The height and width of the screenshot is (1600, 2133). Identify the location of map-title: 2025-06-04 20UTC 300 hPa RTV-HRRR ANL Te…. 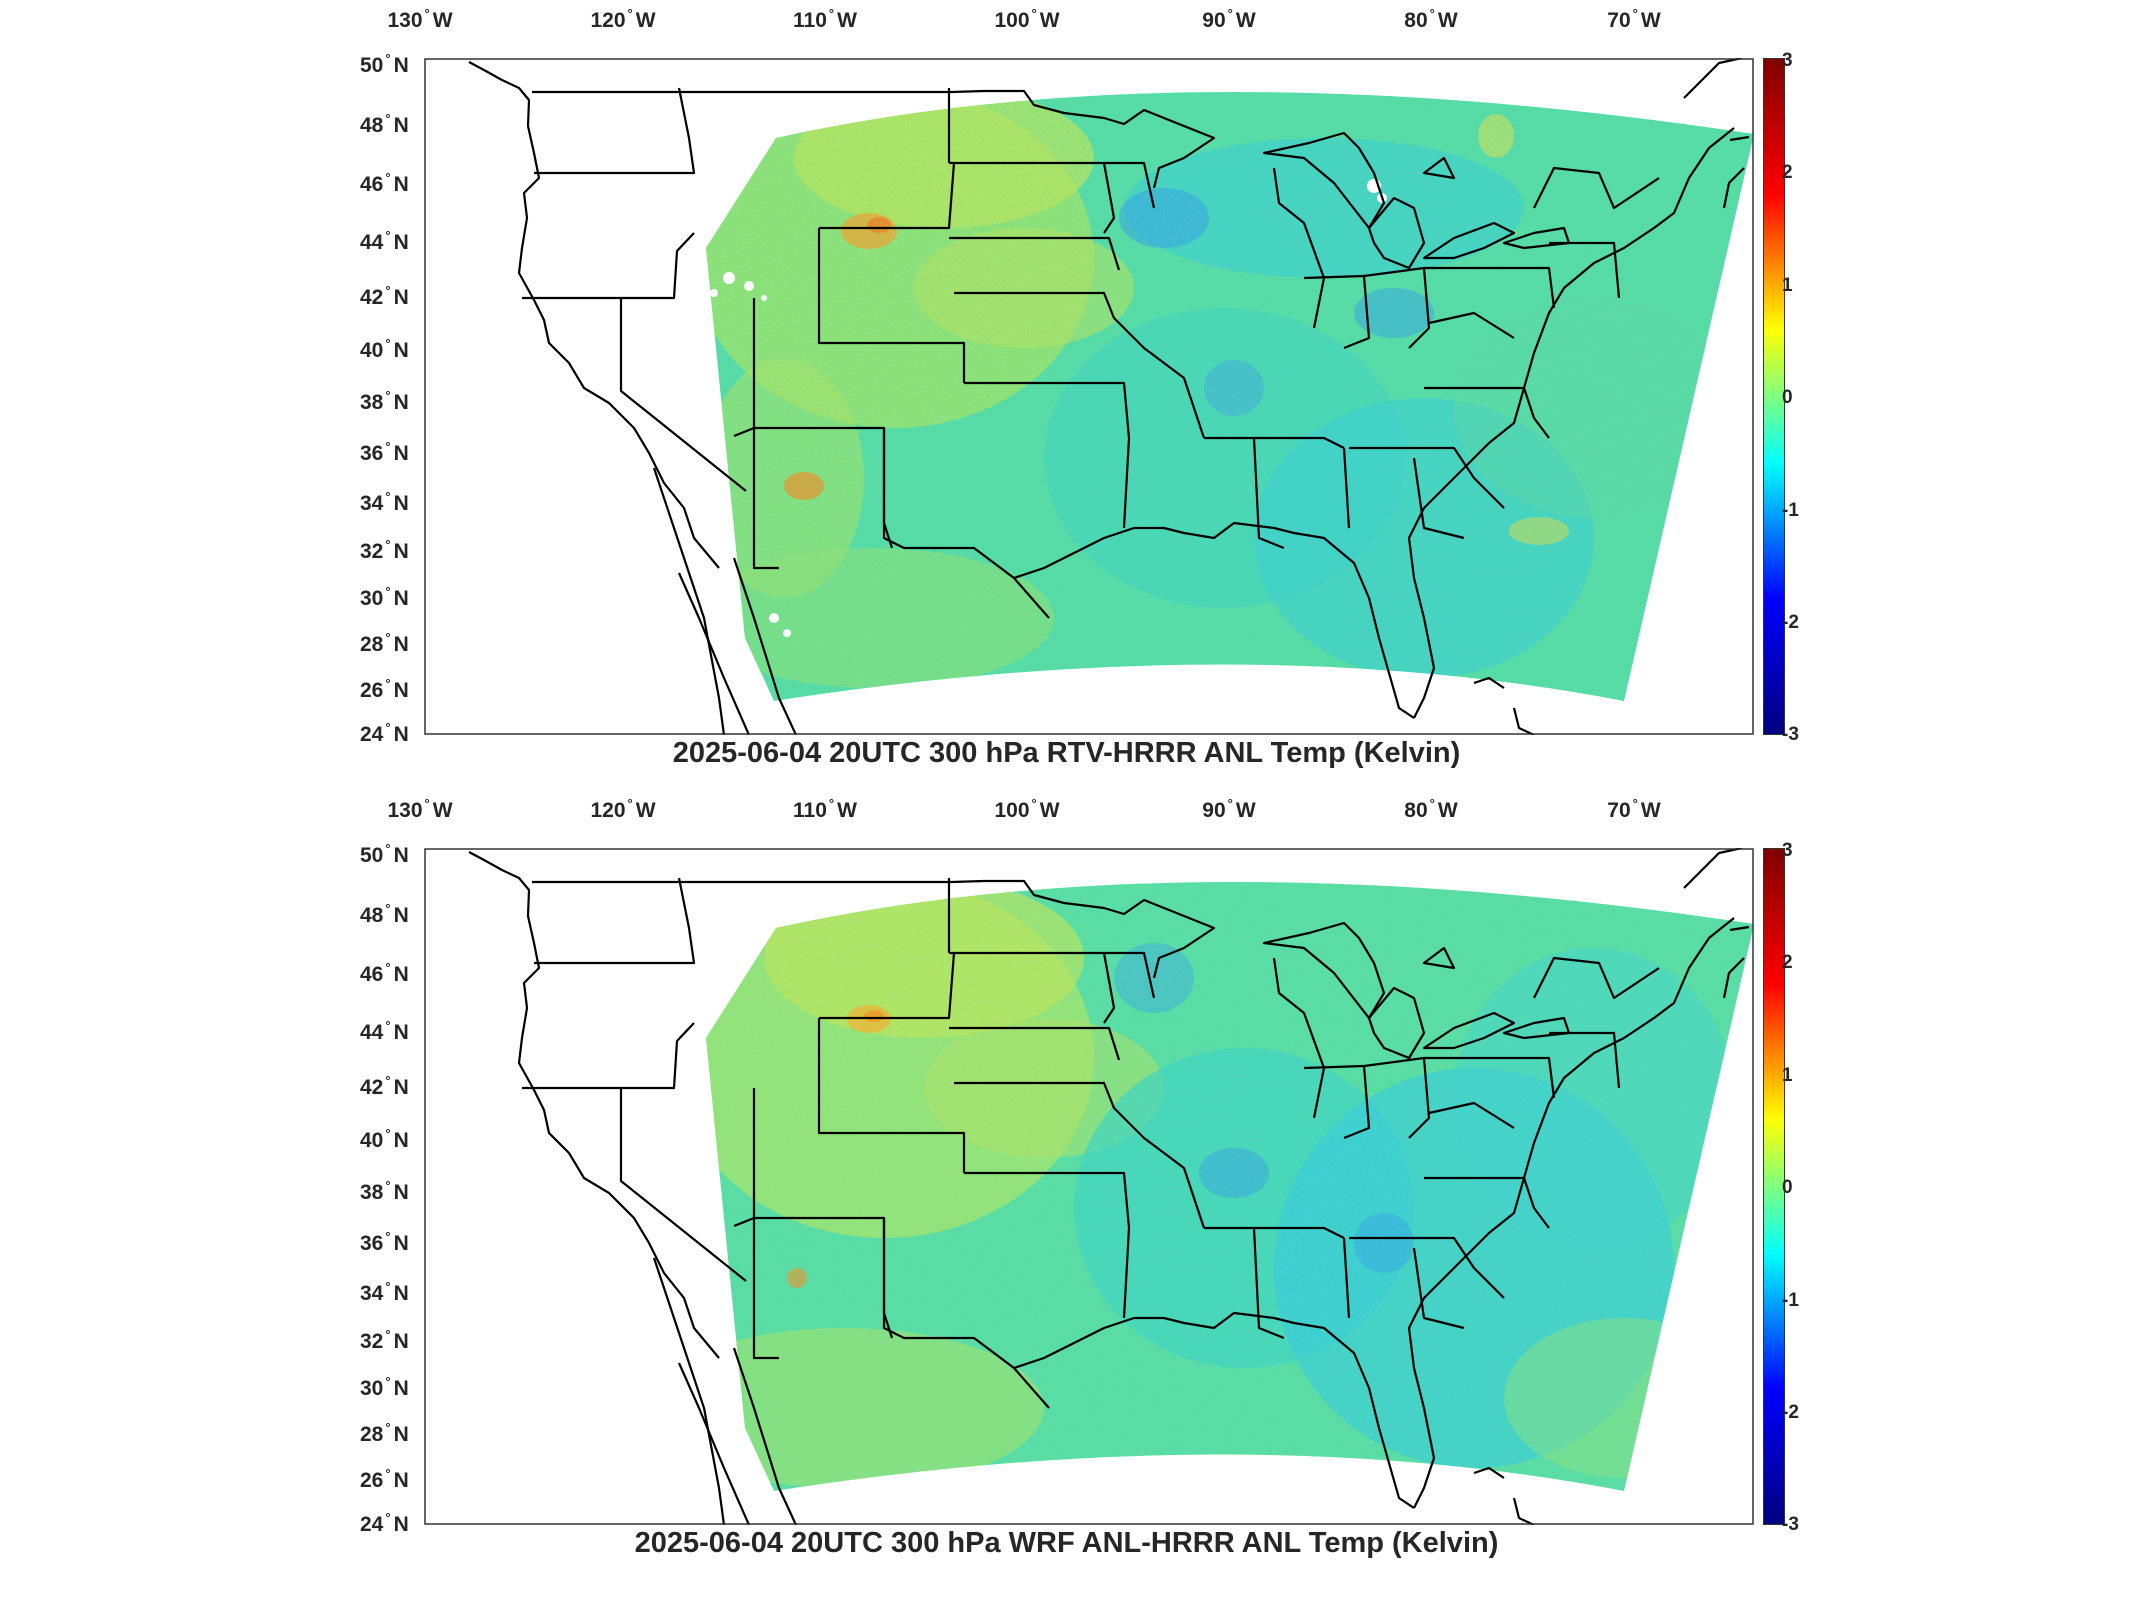
(1066, 753).